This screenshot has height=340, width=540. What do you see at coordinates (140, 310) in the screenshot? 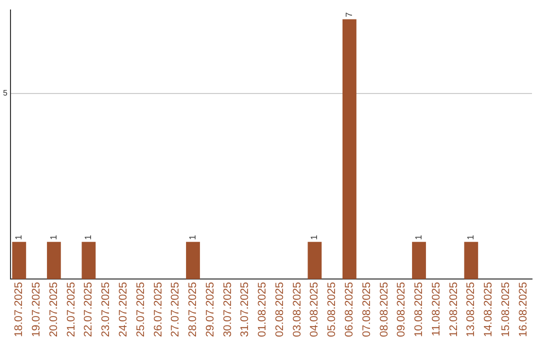
I see `x-tick-label: 25.07.2025` at bounding box center [140, 310].